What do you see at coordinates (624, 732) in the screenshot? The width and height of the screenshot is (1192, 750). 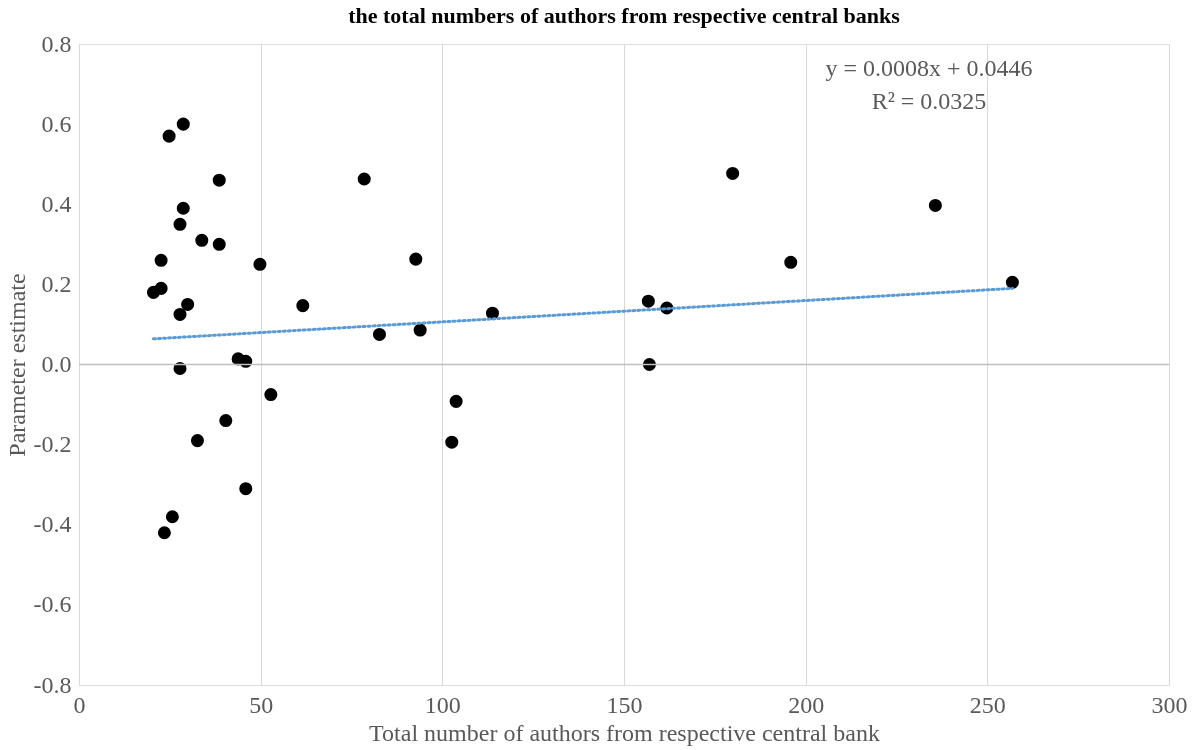 I see `x-axis-title: Total number of authors from respective central bank` at bounding box center [624, 732].